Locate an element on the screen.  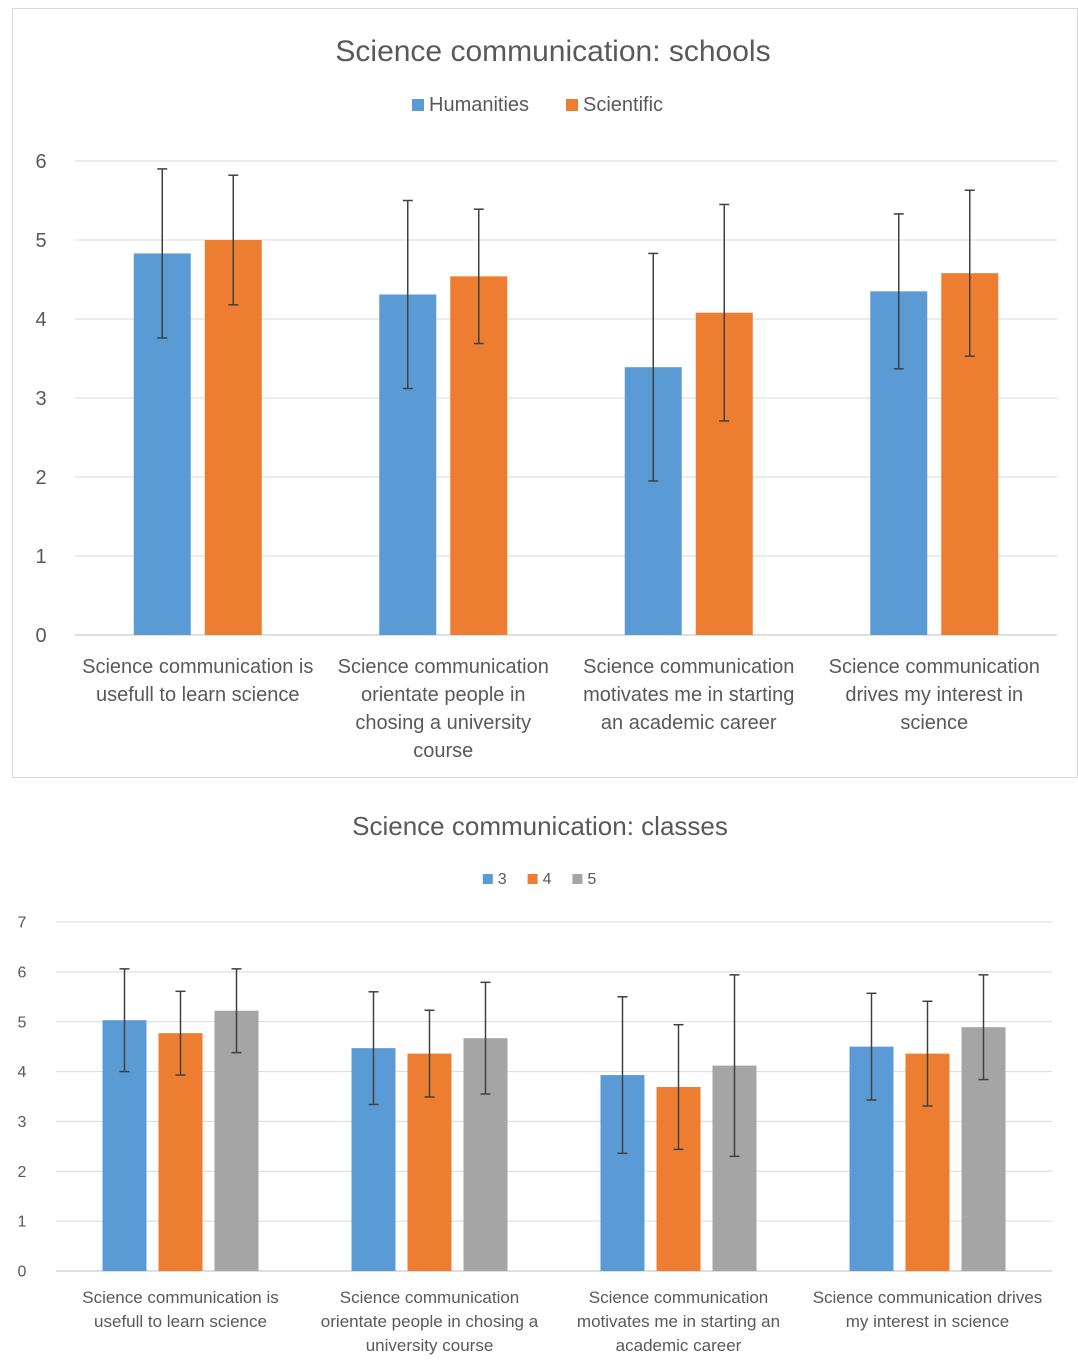
x-category-label-line: Science communication drives is located at coordinates (928, 1297).